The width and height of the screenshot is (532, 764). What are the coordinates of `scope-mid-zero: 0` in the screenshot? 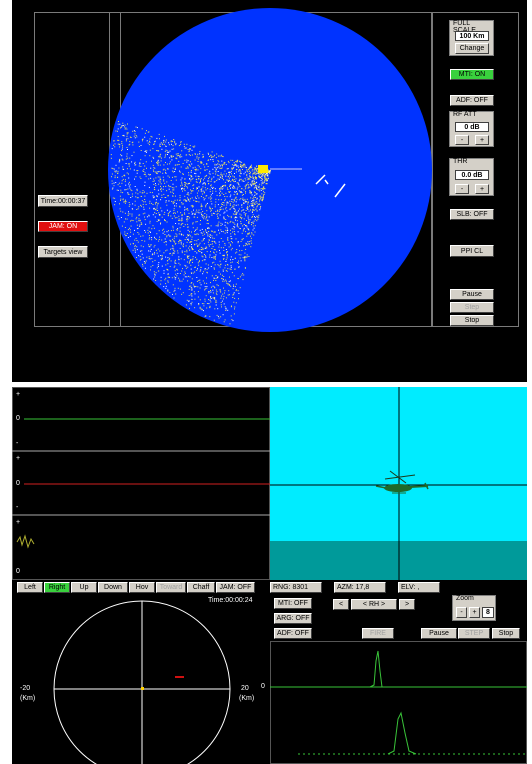 It's located at (18, 483).